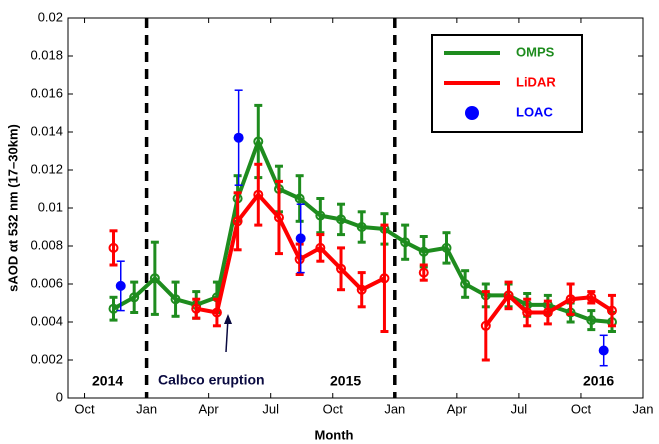 This screenshot has width=659, height=444. What do you see at coordinates (50, 16) in the screenshot?
I see `y-tick-label: 0.02` at bounding box center [50, 16].